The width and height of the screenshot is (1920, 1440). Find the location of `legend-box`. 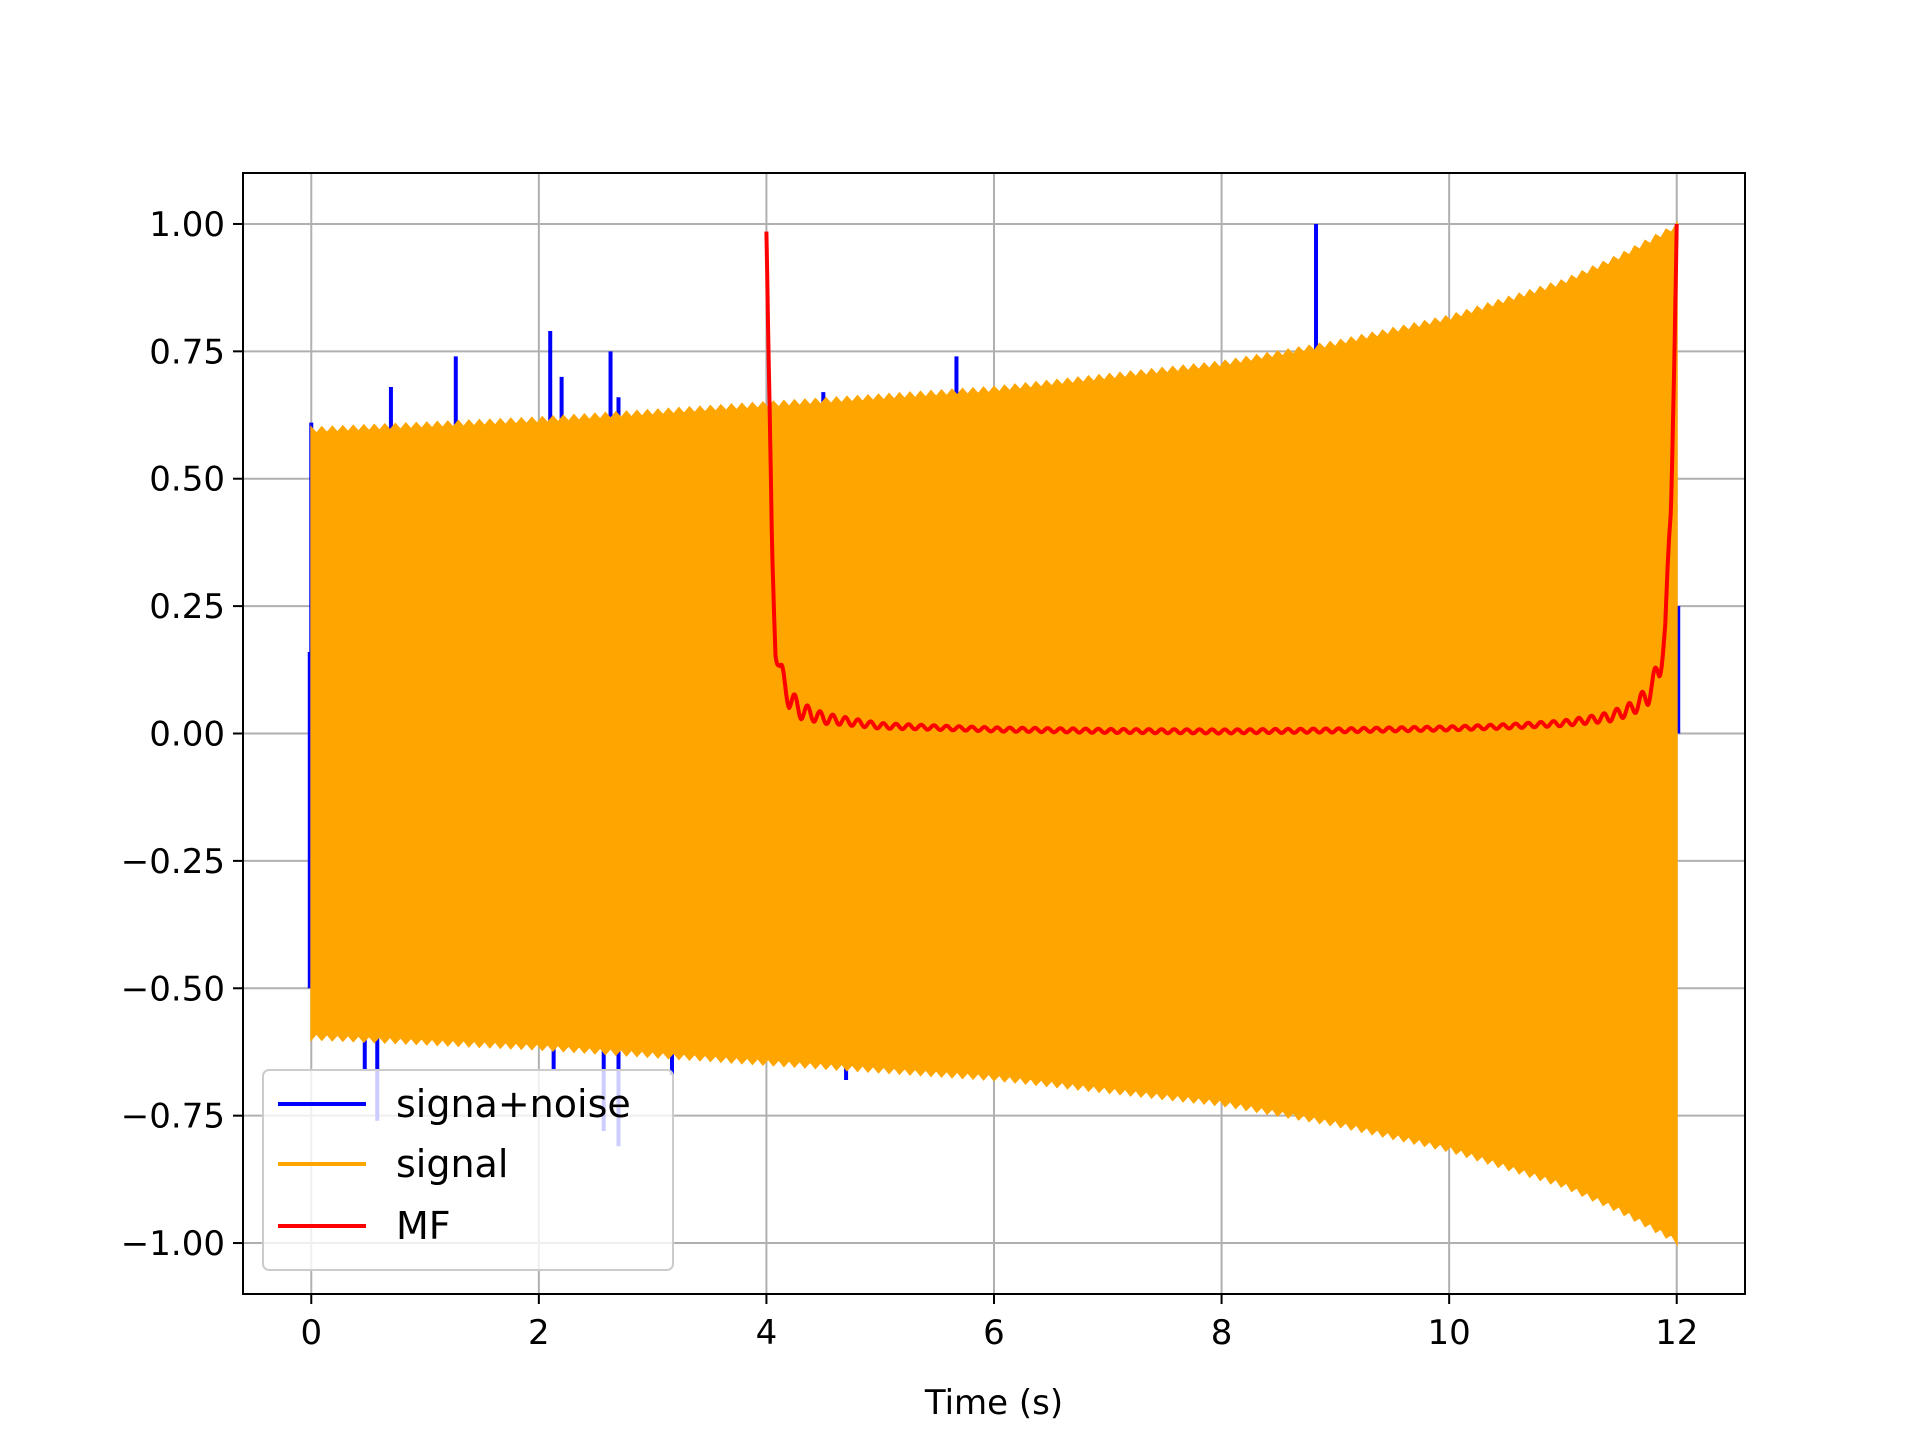

legend-box is located at coordinates (468, 1170).